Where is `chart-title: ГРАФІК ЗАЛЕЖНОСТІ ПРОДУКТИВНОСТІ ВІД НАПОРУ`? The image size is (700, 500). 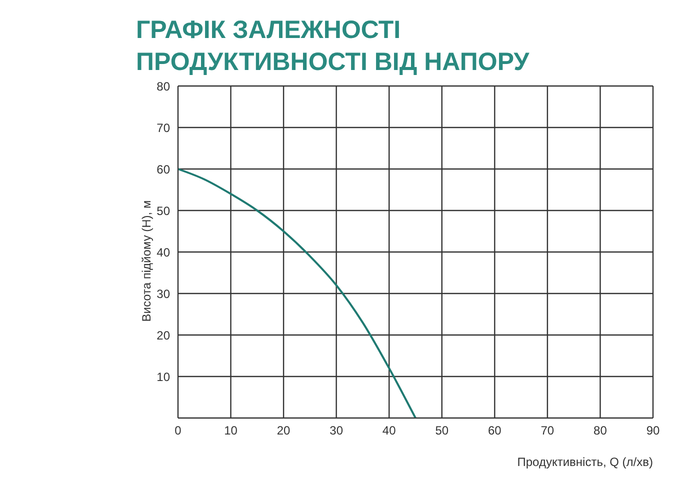 chart-title: ГРАФІК ЗАЛЕЖНОСТІ ПРОДУКТИВНОСТІ ВІД НАПОРУ is located at coordinates (333, 46).